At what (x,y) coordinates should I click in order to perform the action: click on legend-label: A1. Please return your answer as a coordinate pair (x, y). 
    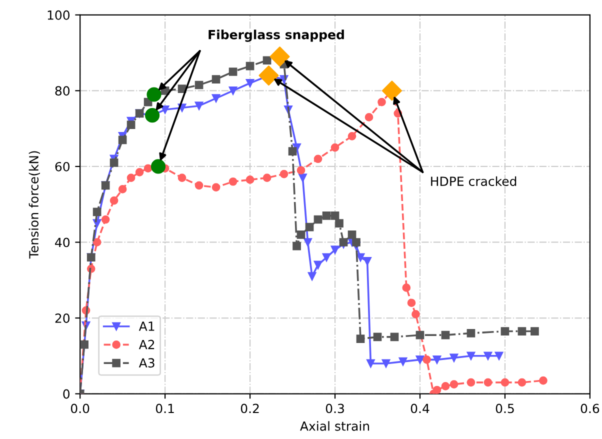
    Looking at the image, I should click on (146, 326).